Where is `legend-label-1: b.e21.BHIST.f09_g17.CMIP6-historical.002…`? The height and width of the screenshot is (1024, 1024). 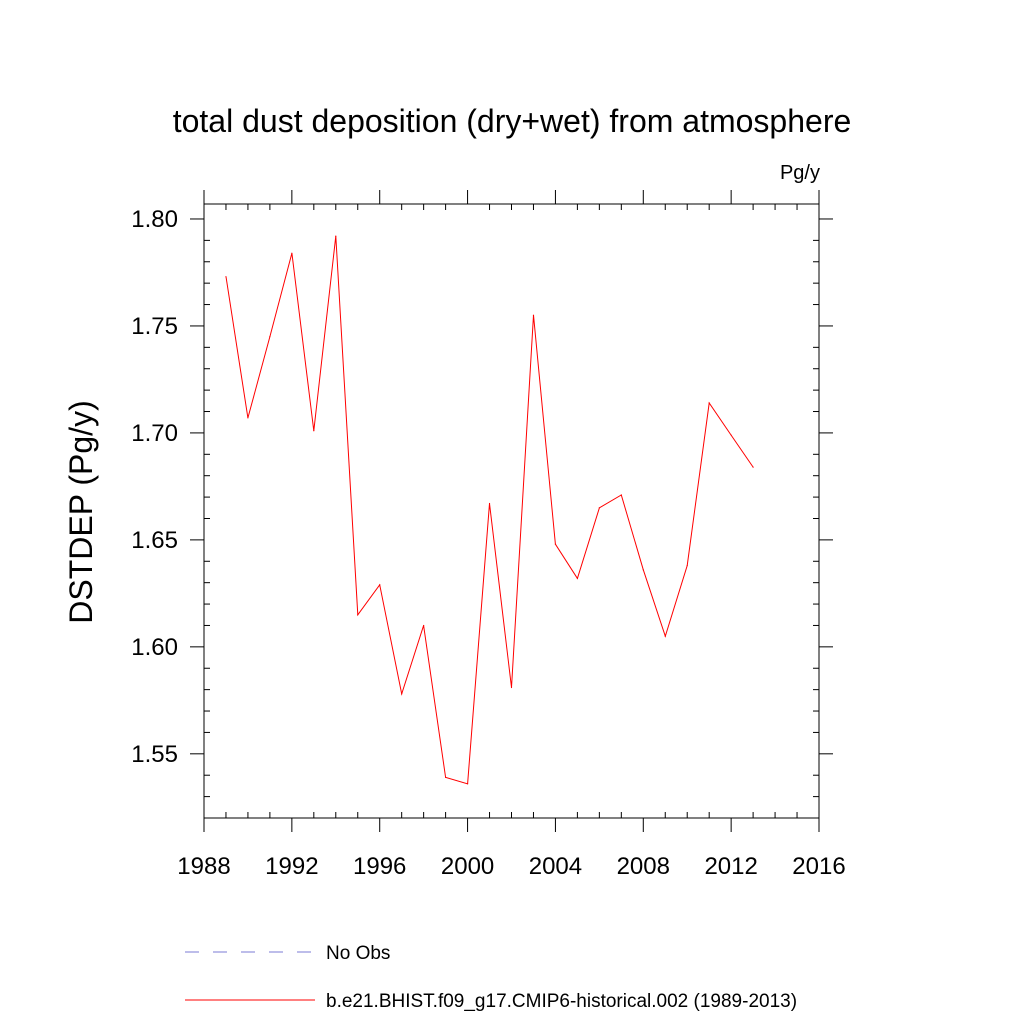
legend-label-1: b.e21.BHIST.f09_g17.CMIP6-historical.002… is located at coordinates (561, 1001).